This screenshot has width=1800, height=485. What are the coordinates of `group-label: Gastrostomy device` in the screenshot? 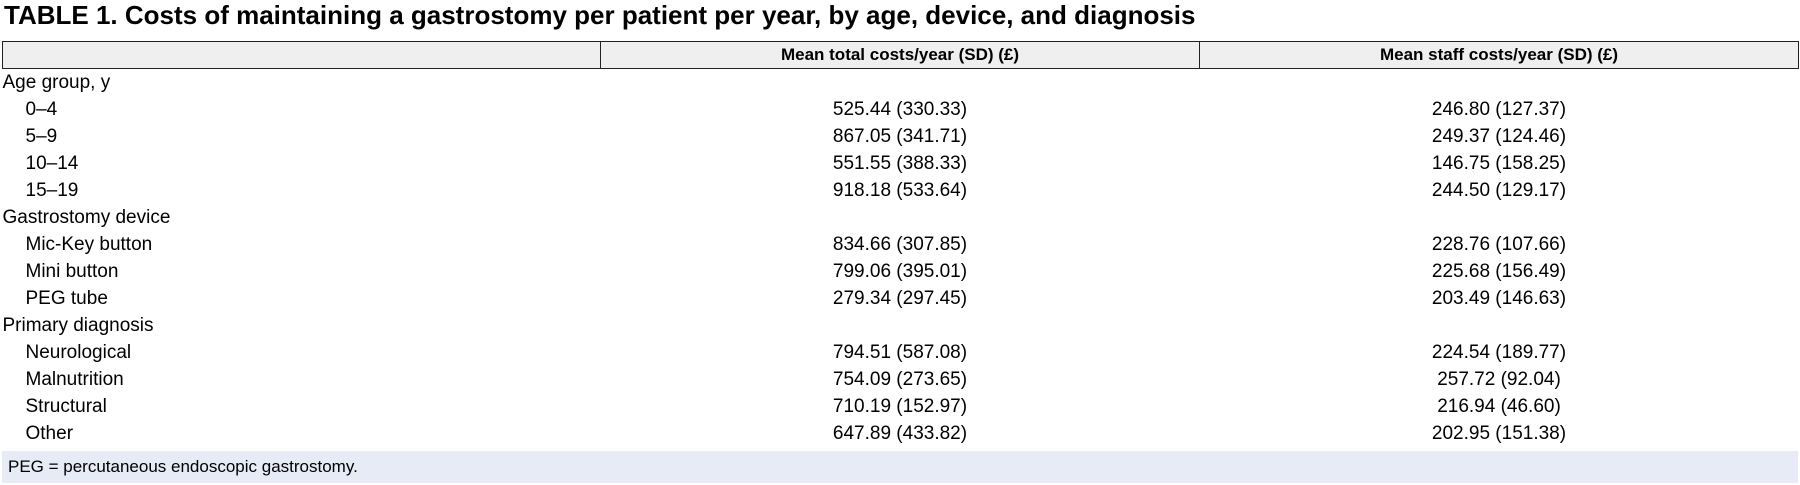 It's located at (86, 217).